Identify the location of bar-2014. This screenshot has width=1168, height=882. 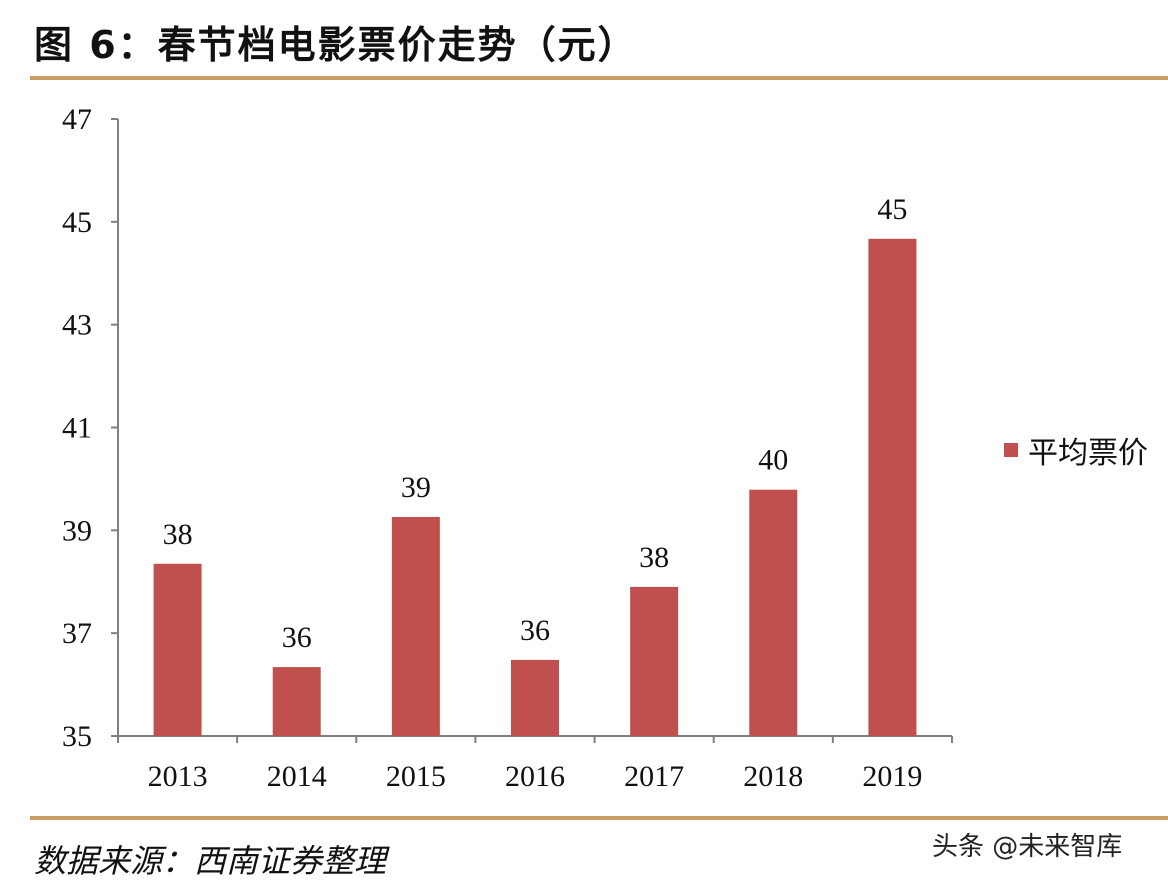
(296, 701).